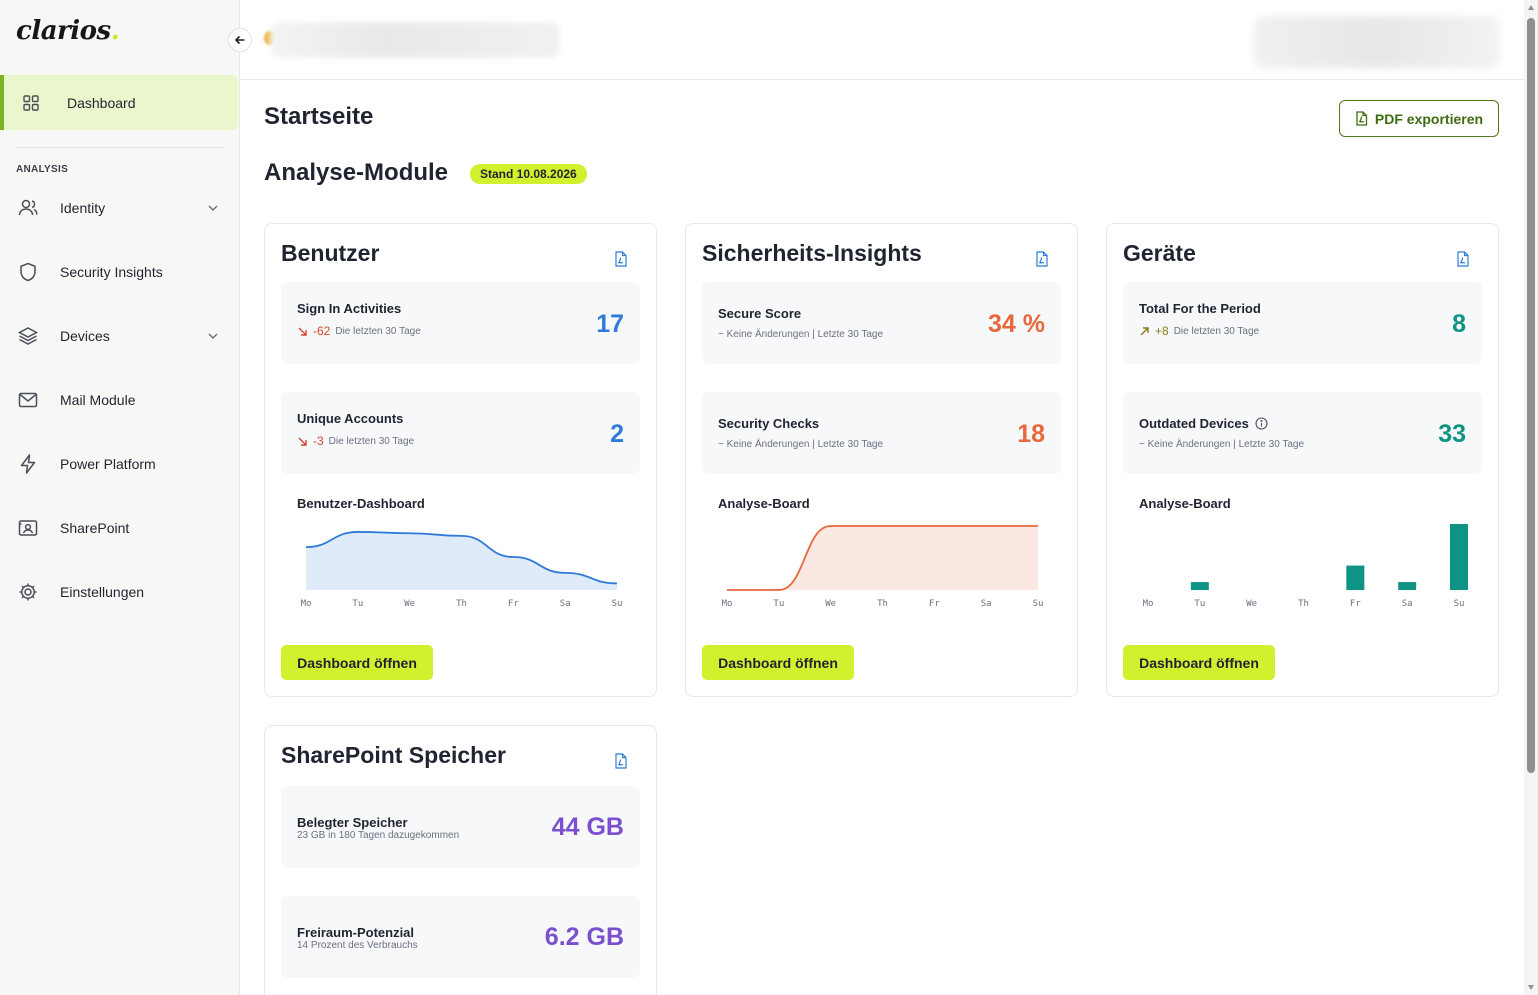  I want to click on series-line, so click(461, 558).